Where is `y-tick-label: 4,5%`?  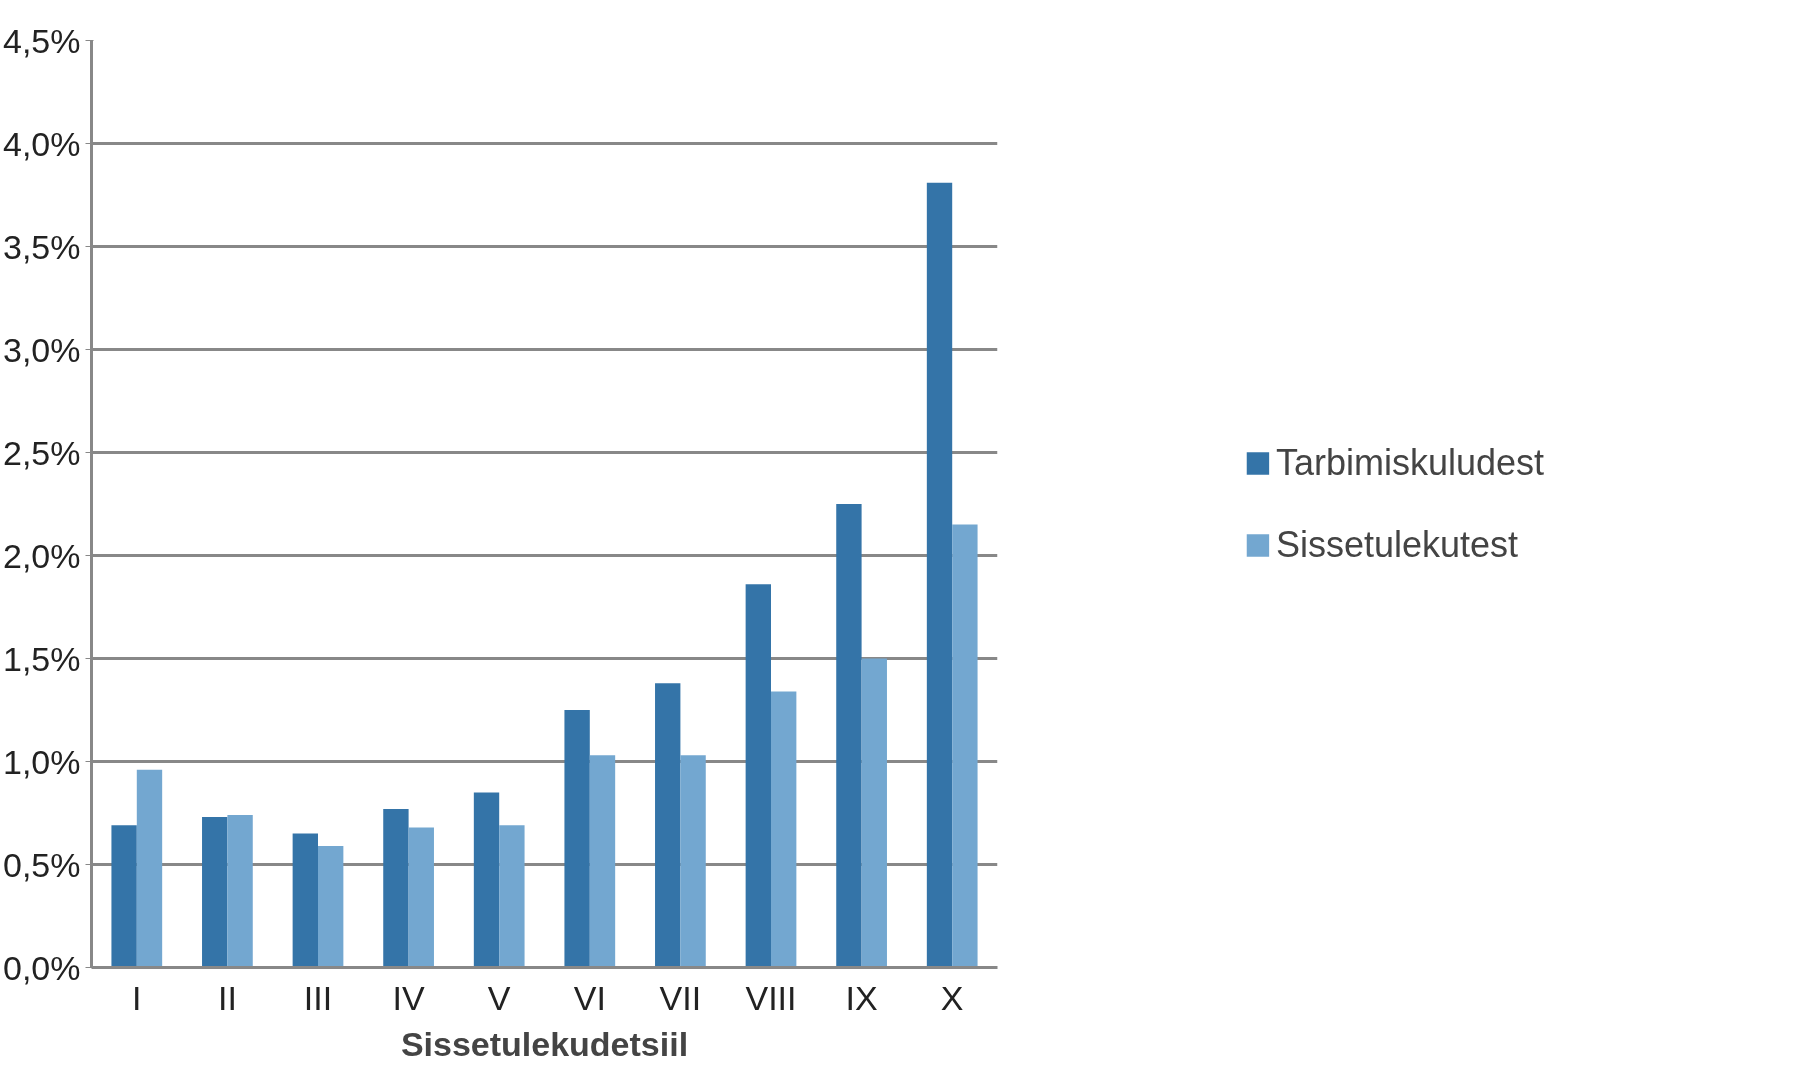
y-tick-label: 4,5% is located at coordinates (42, 40).